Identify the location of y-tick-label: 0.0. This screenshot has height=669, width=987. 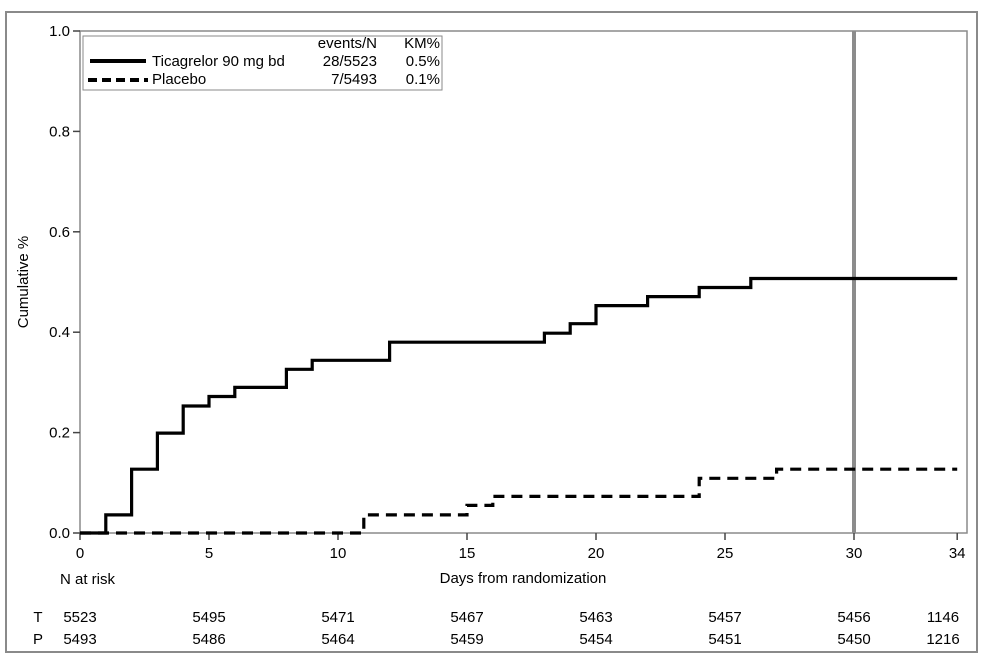
(59, 533).